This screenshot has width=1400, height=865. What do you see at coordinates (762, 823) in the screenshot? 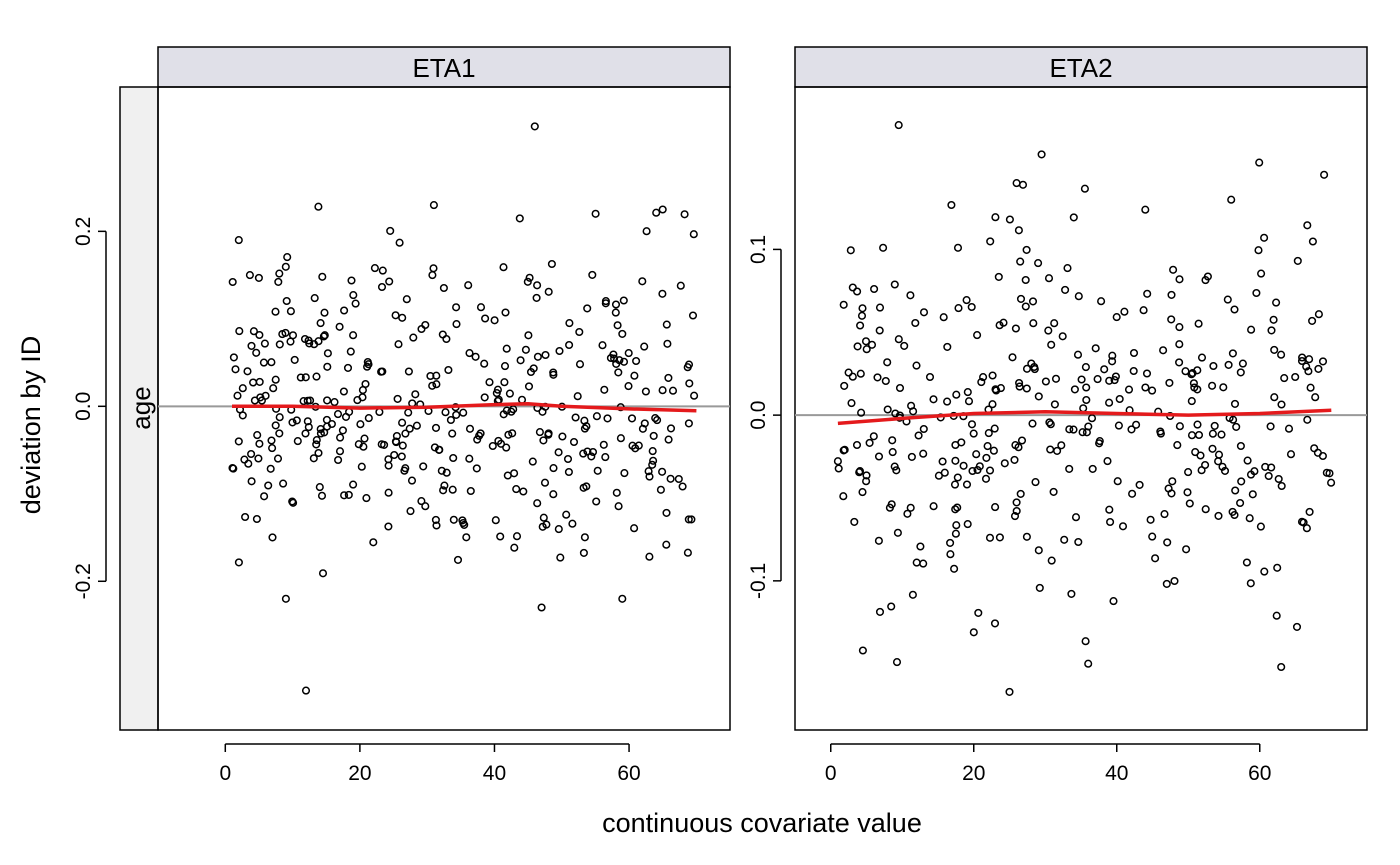
I see `x-axis-title: continuous covariate value` at bounding box center [762, 823].